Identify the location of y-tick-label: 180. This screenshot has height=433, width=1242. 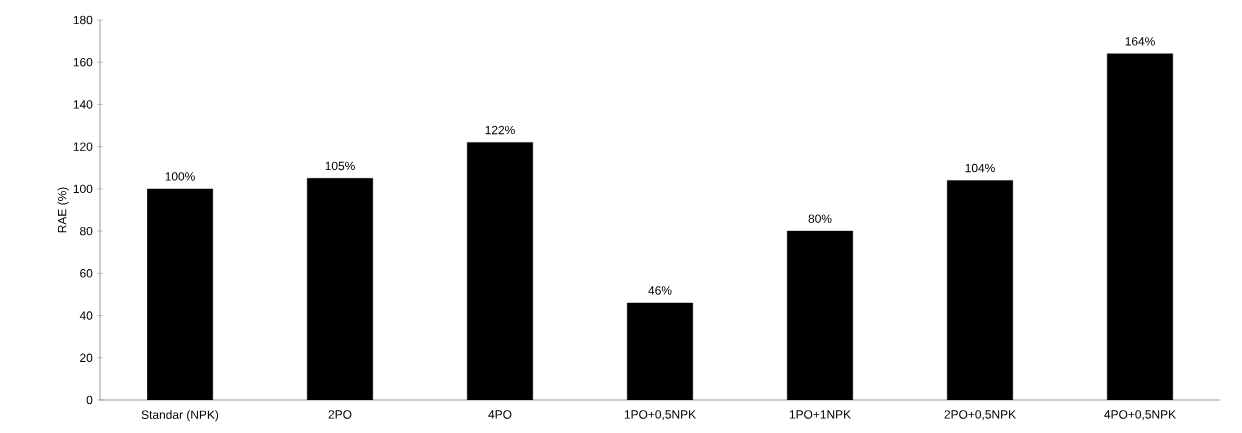
(83, 20).